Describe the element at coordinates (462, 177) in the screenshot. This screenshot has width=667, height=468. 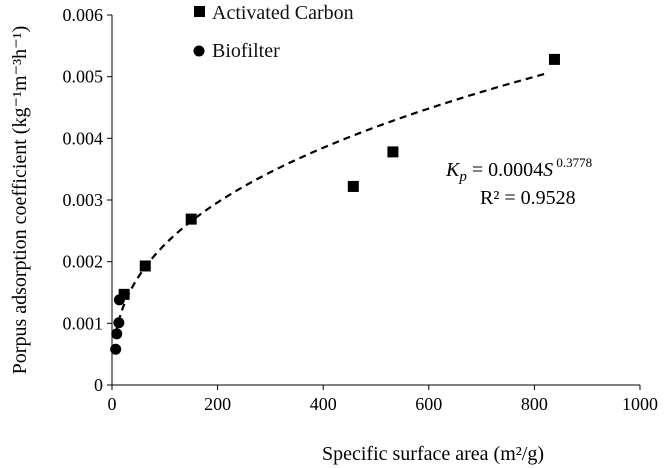
I see `equation-k-subscript: p` at that location.